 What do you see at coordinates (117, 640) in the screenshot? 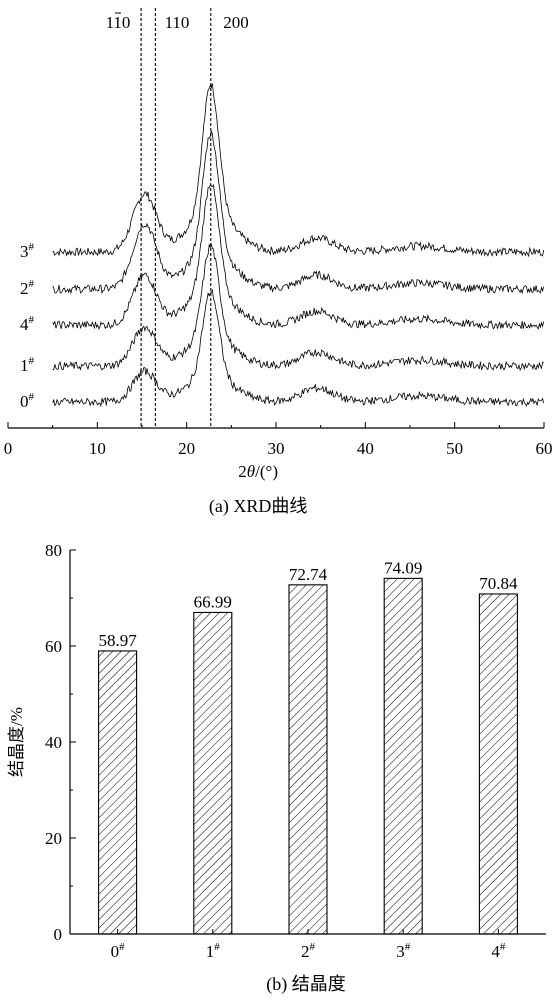
I see `bar-value-label: 58.97` at bounding box center [117, 640].